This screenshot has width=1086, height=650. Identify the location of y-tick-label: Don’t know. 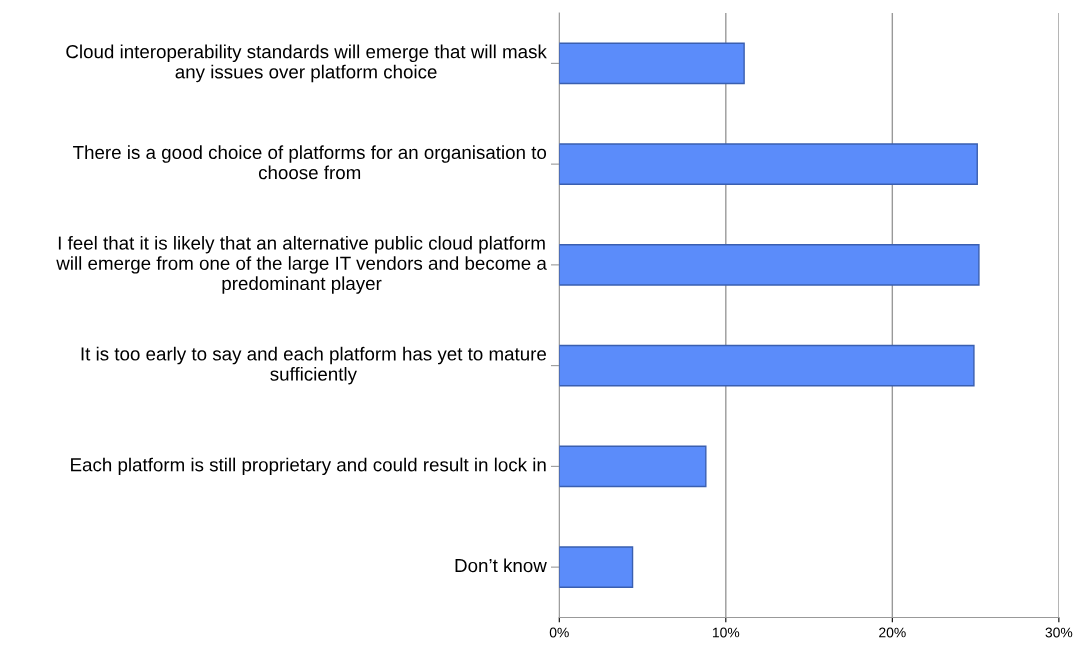
(501, 565).